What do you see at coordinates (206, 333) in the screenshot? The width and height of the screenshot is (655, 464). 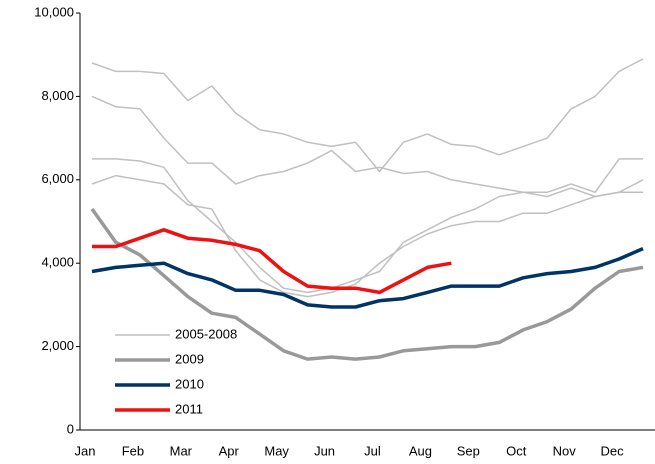 I see `legend-label: 2005-2008` at bounding box center [206, 333].